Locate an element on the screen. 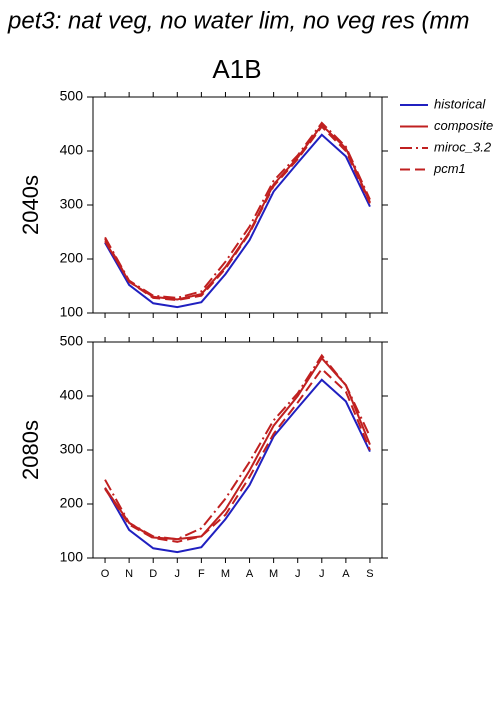 The width and height of the screenshot is (501, 709). legend-label: historical is located at coordinates (460, 103).